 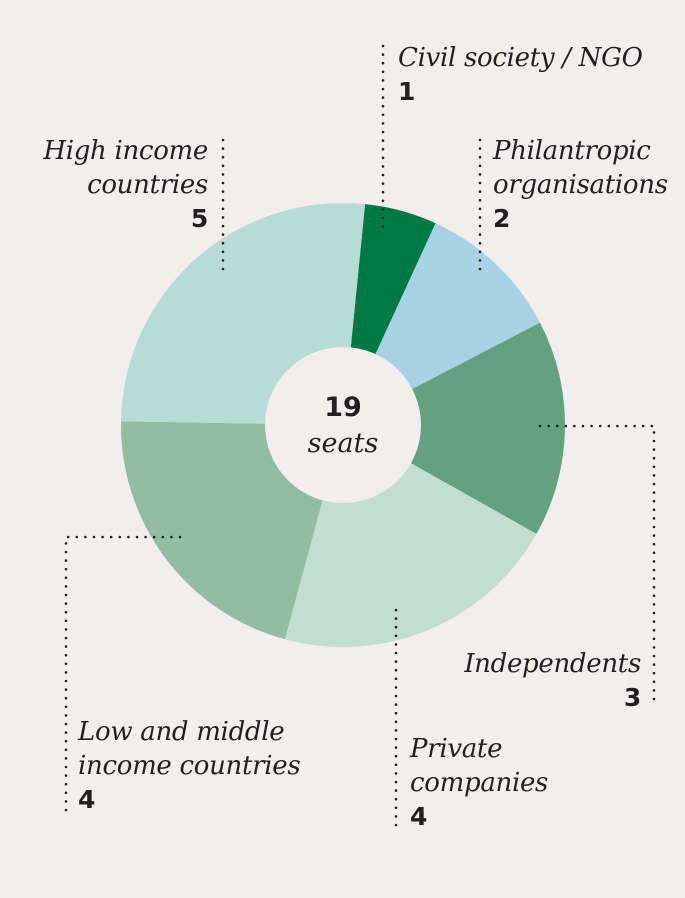 I want to click on label-phil-line1: Philantropic, so click(x=572, y=151).